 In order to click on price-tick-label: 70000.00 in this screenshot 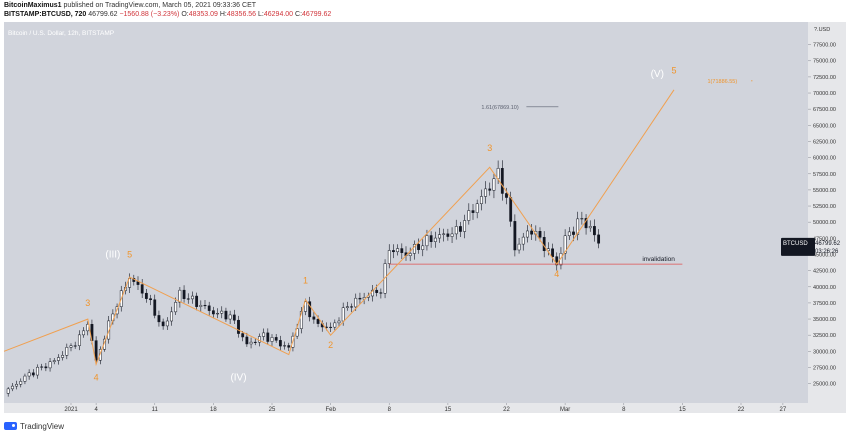, I will do `click(824, 94)`.